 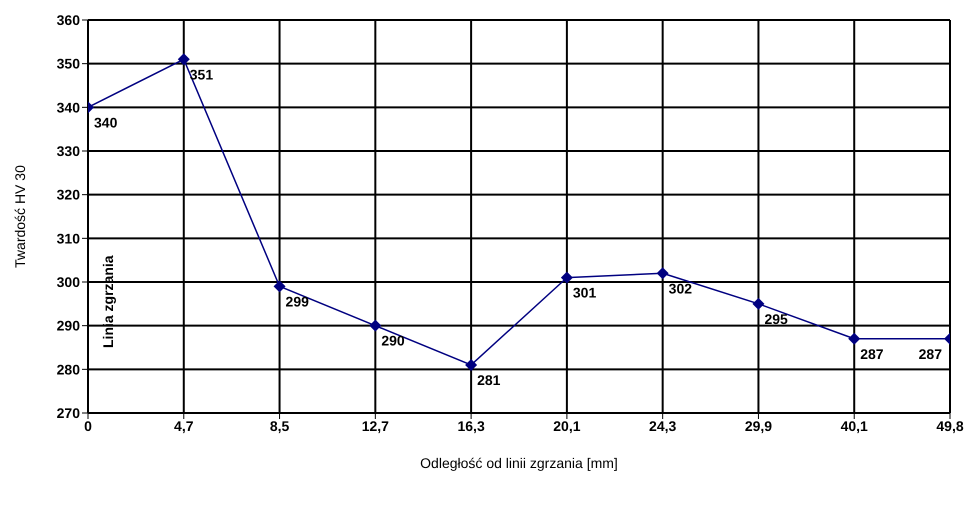 What do you see at coordinates (68, 238) in the screenshot?
I see `y-tick-label: 310` at bounding box center [68, 238].